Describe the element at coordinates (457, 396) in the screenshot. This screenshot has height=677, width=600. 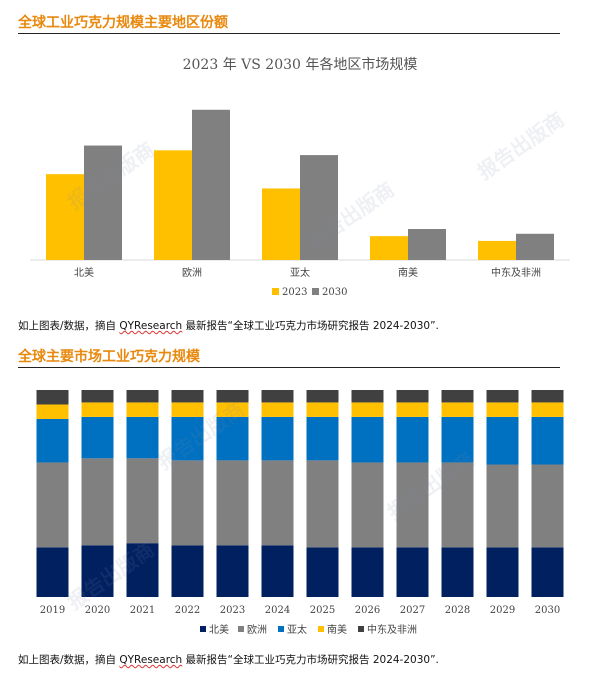
I see `bar-中东及非洲-2028` at that location.